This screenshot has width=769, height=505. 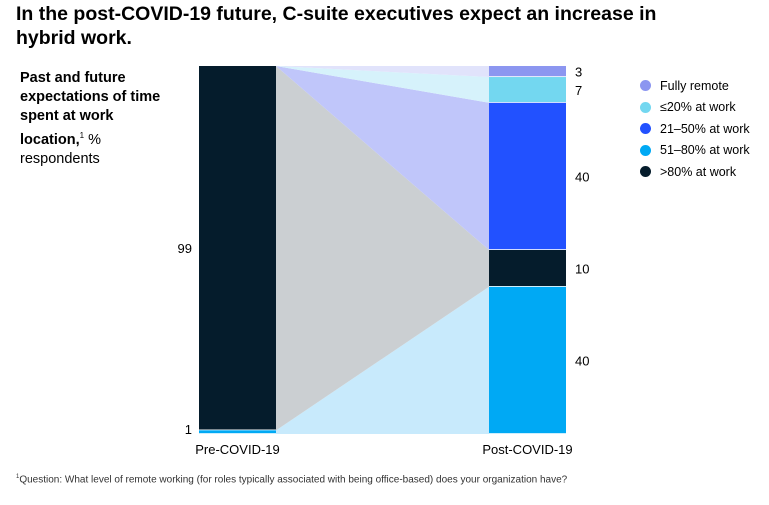 What do you see at coordinates (185, 248) in the screenshot?
I see `pre-label-80-at-work: 99` at bounding box center [185, 248].